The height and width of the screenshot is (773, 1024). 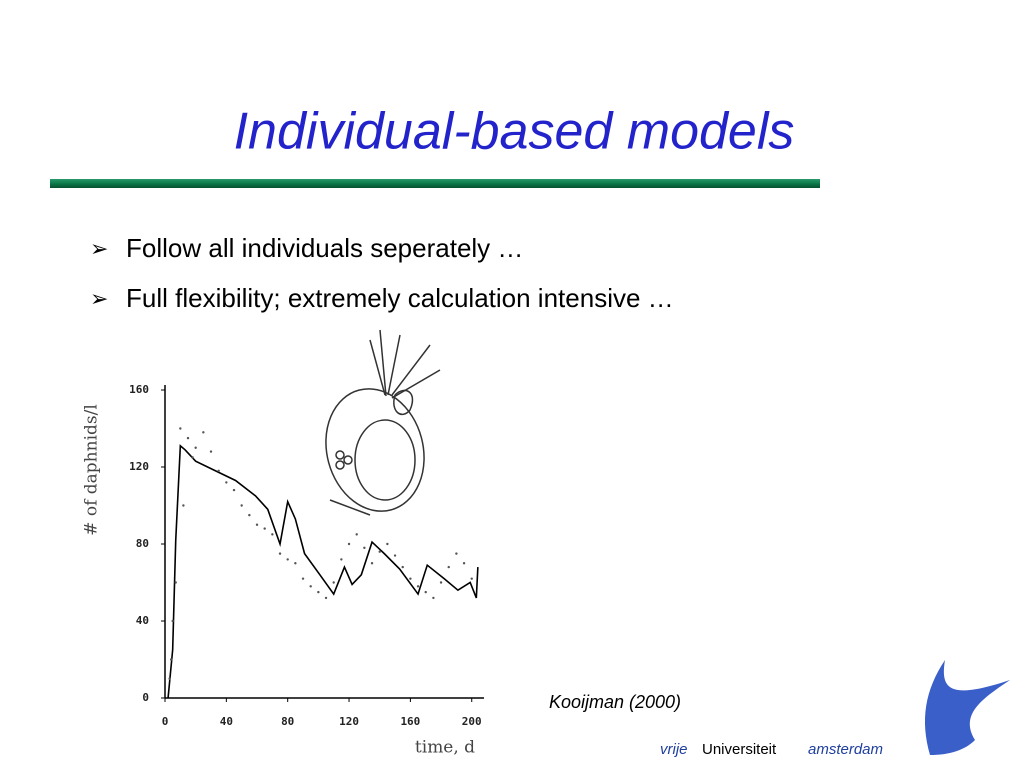 I want to click on y-tick-label: 80, so click(x=142, y=543).